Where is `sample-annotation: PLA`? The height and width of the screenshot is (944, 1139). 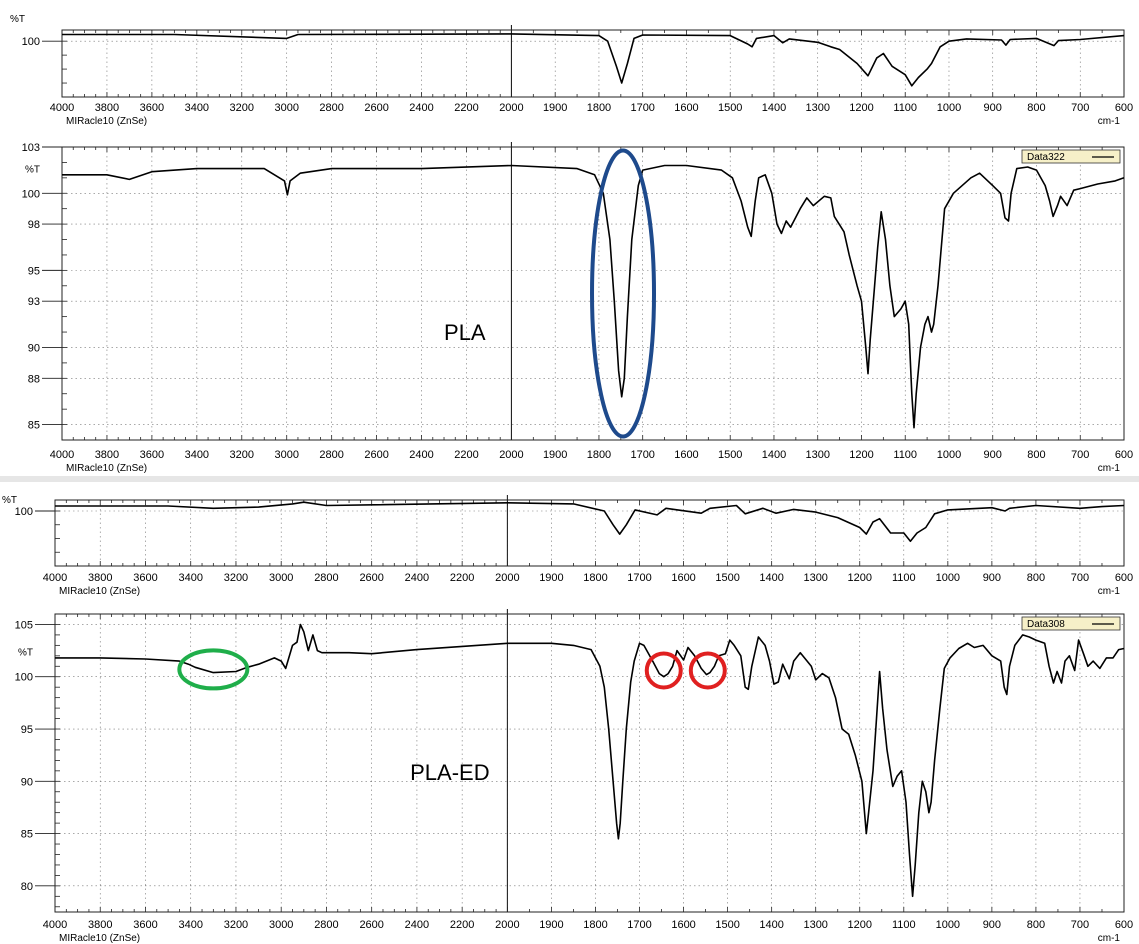 sample-annotation: PLA is located at coordinates (465, 332).